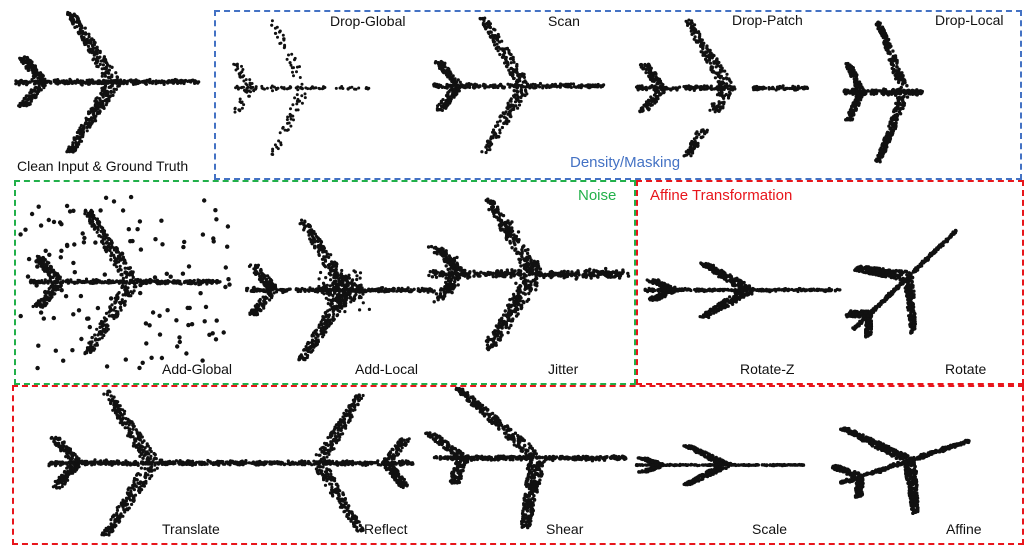 The image size is (1034, 551). Describe the element at coordinates (564, 21) in the screenshot. I see `label-scan: Scan` at that location.